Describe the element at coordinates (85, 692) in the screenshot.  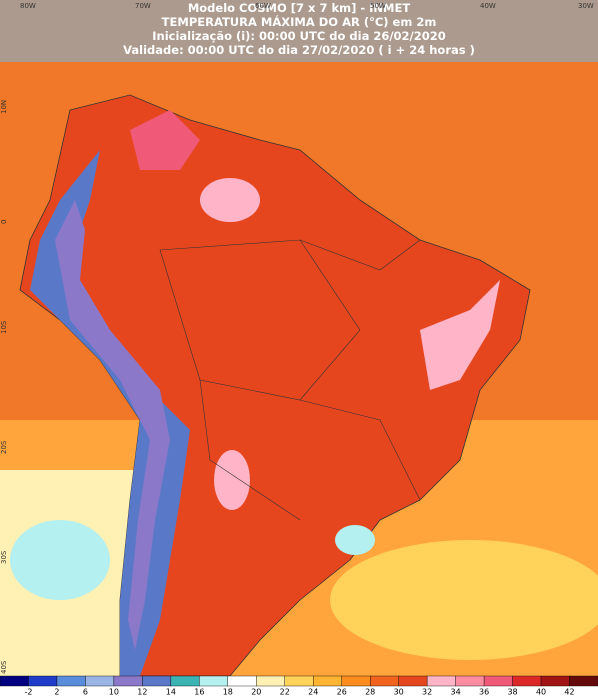
I see `colorbar-label: 6` at that location.